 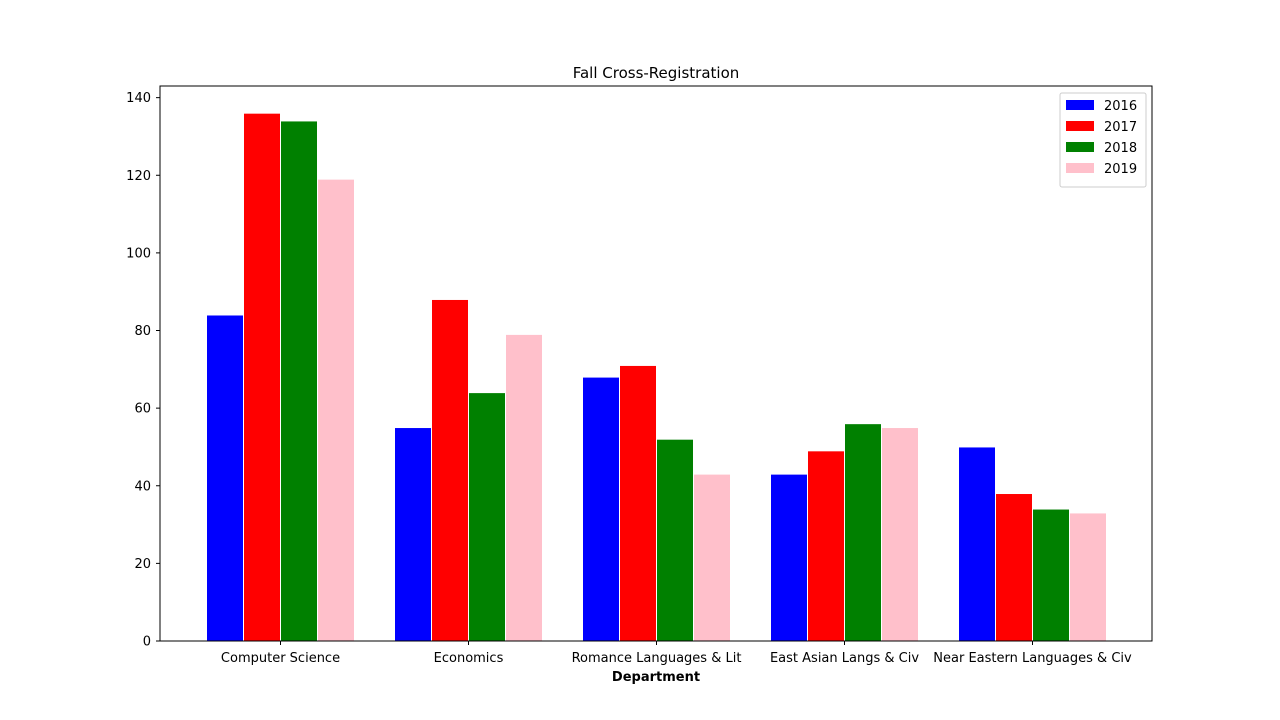 I want to click on x-tick-label: Economics, so click(x=469, y=658).